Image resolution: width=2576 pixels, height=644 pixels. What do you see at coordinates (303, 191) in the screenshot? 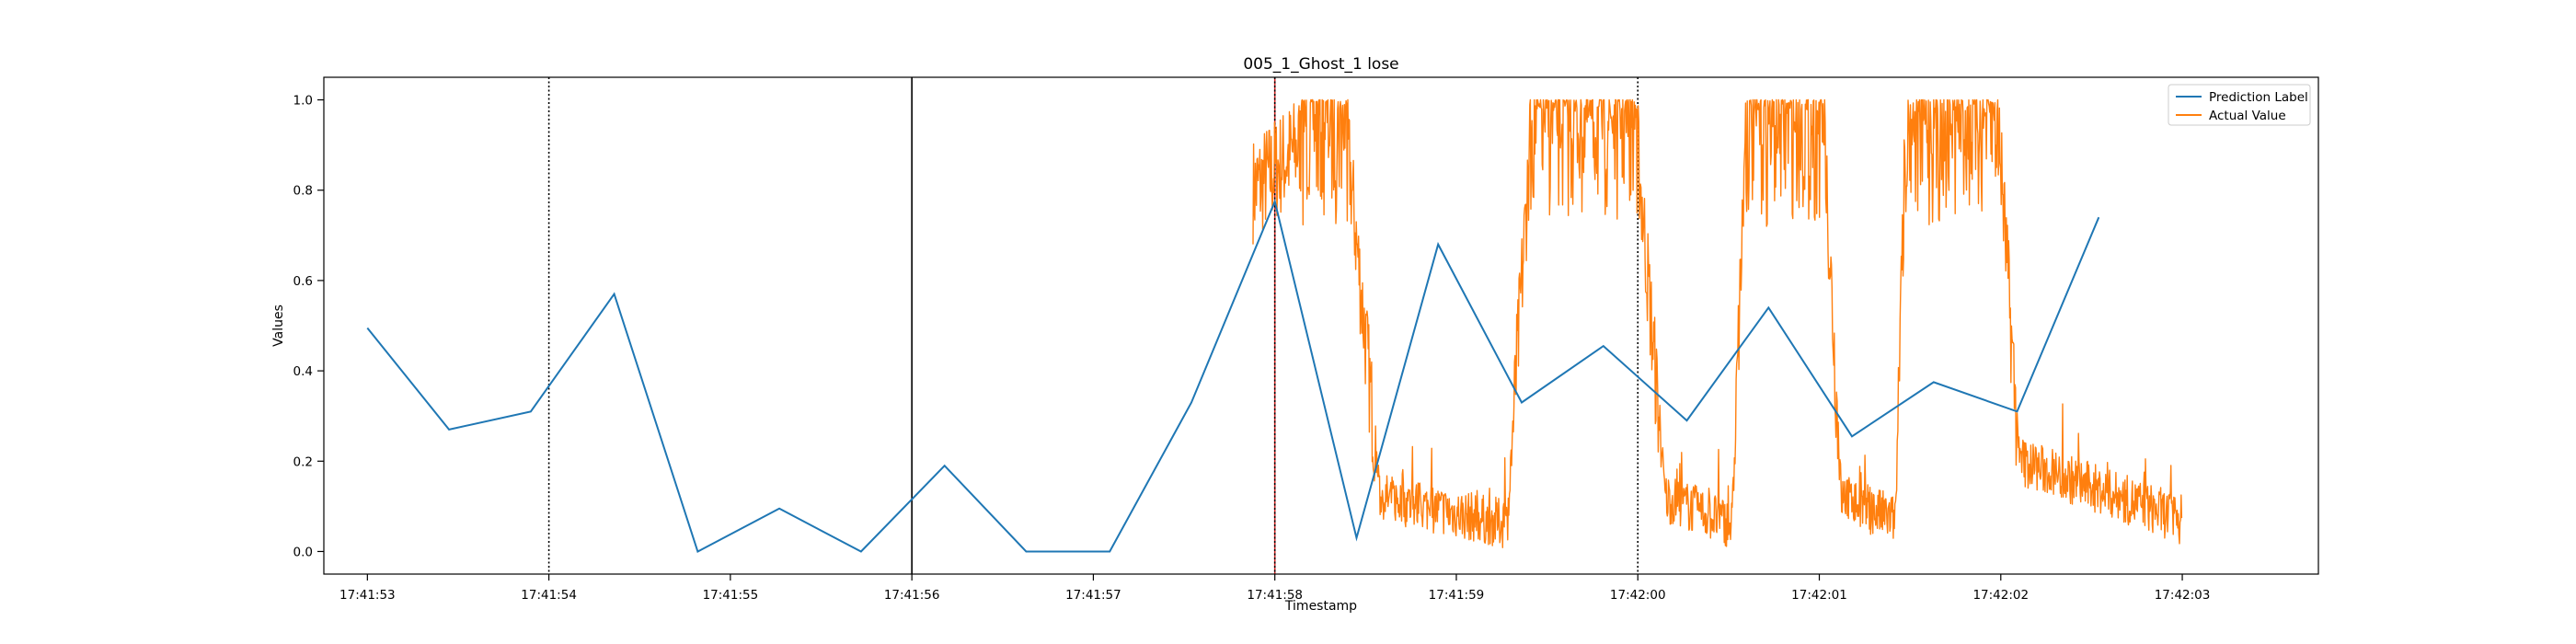
I see `y-tick-label: 0.8` at bounding box center [303, 191].